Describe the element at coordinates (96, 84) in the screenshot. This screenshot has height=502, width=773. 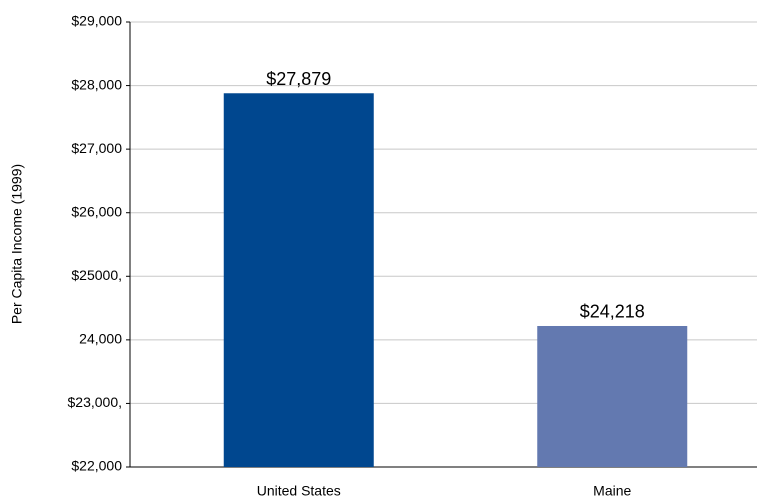
I see `y-tick-label: $28,000` at that location.